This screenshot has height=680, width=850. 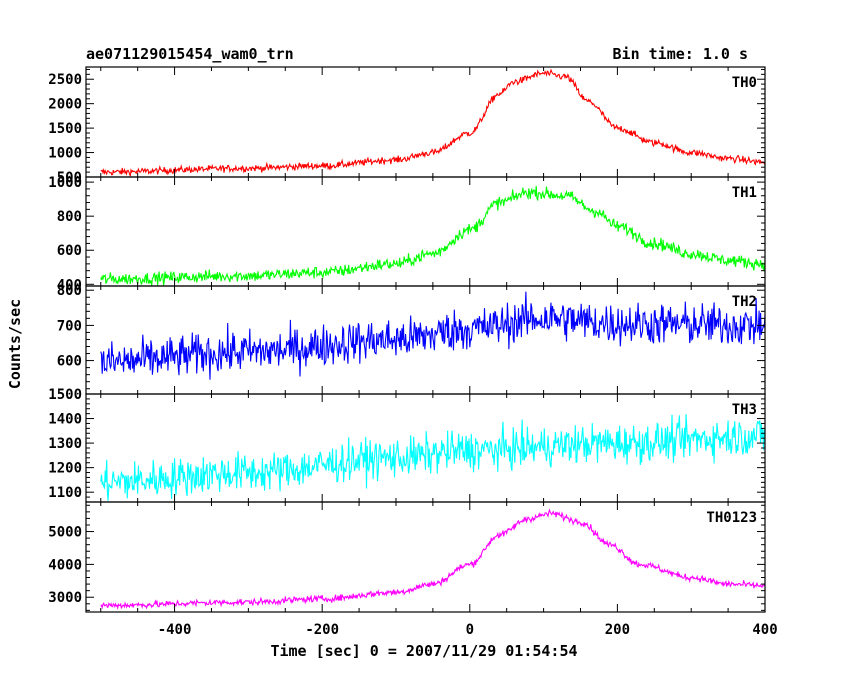 I want to click on y-tick-label: 2000, so click(x=65, y=105).